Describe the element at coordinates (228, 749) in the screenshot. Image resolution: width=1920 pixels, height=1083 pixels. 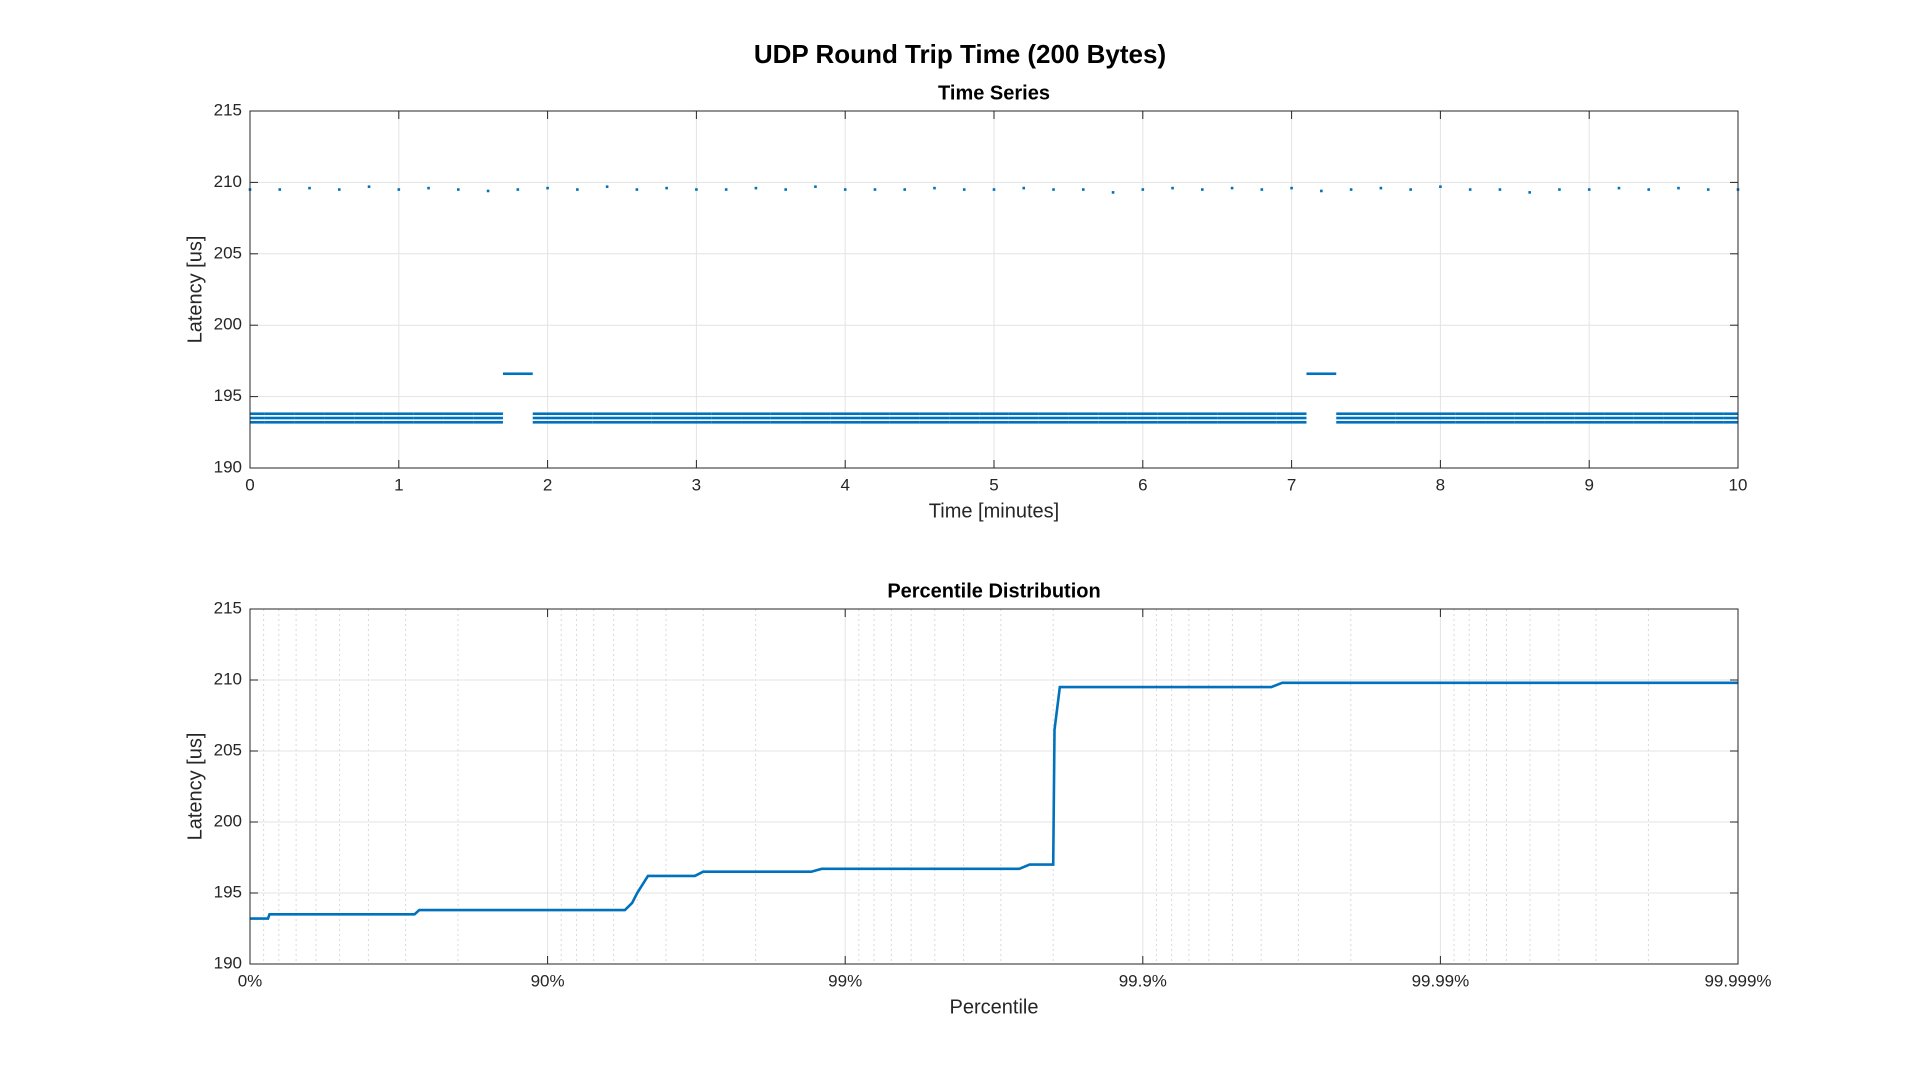
I see `y-tick-label: 205` at that location.